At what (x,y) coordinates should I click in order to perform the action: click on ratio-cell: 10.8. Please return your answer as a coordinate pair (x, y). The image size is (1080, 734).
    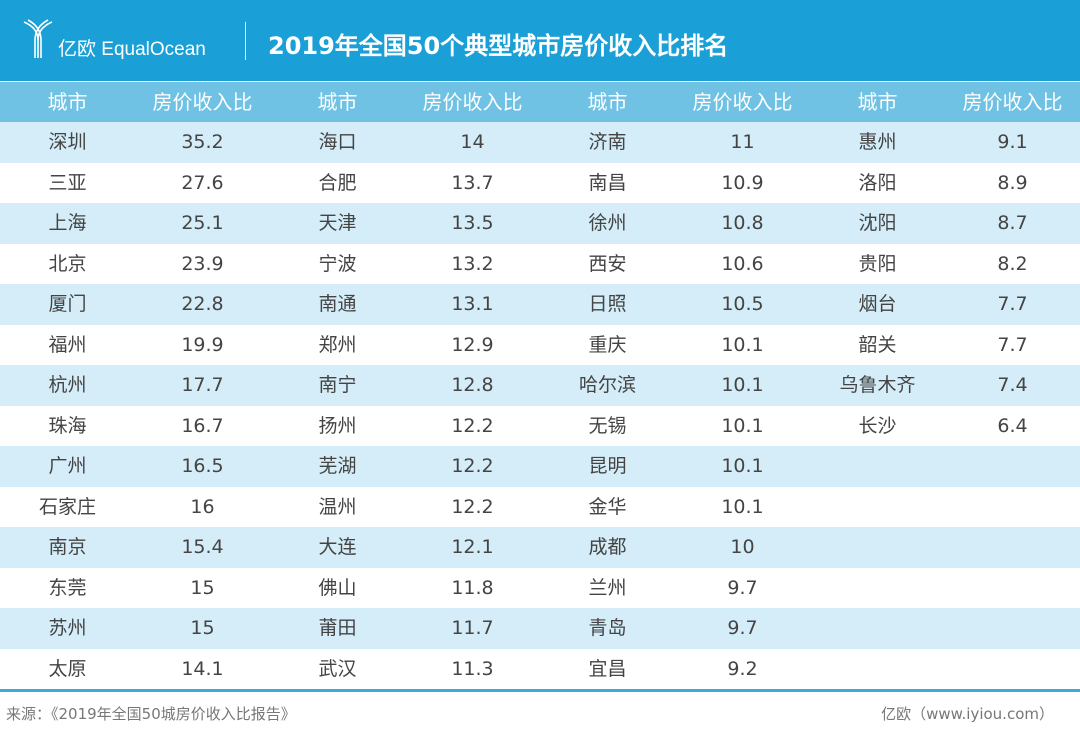
    Looking at the image, I should click on (742, 223).